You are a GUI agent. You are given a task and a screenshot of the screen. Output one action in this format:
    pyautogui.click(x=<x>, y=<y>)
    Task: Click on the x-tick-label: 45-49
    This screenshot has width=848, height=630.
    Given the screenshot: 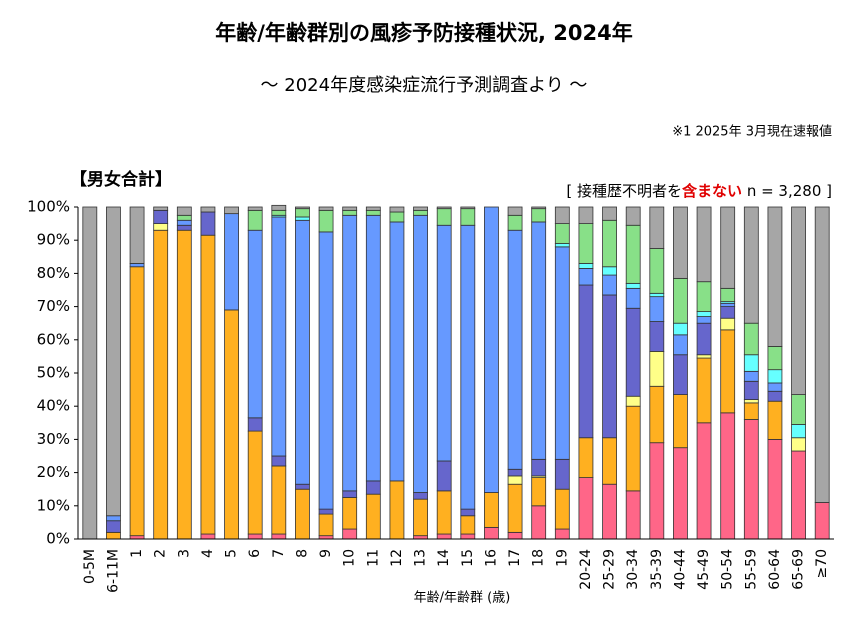 What is the action you would take?
    pyautogui.click(x=704, y=569)
    